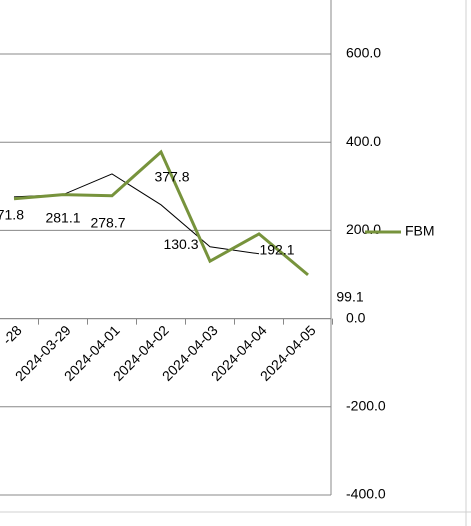  Describe the element at coordinates (366, 406) in the screenshot. I see `y-tick-label: -200.0` at that location.